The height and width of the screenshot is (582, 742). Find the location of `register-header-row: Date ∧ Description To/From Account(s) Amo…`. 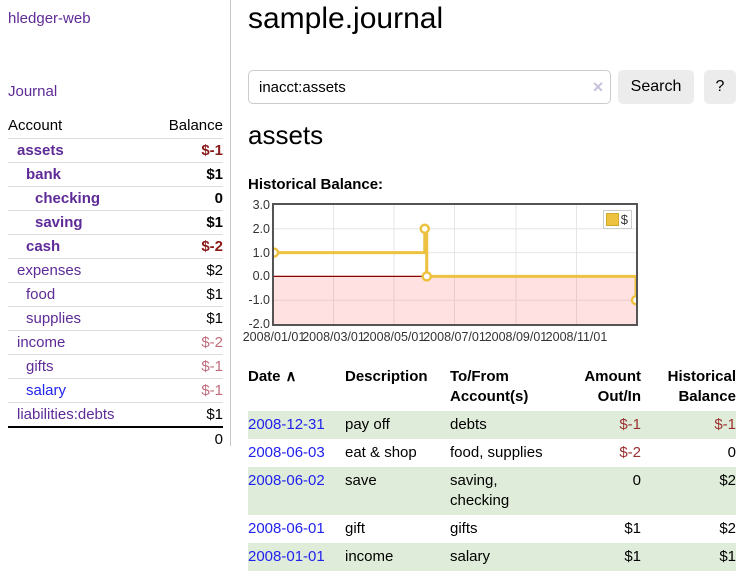

register-header-row: Date ∧ Description To/From Account(s) Amo… is located at coordinates (492, 387).